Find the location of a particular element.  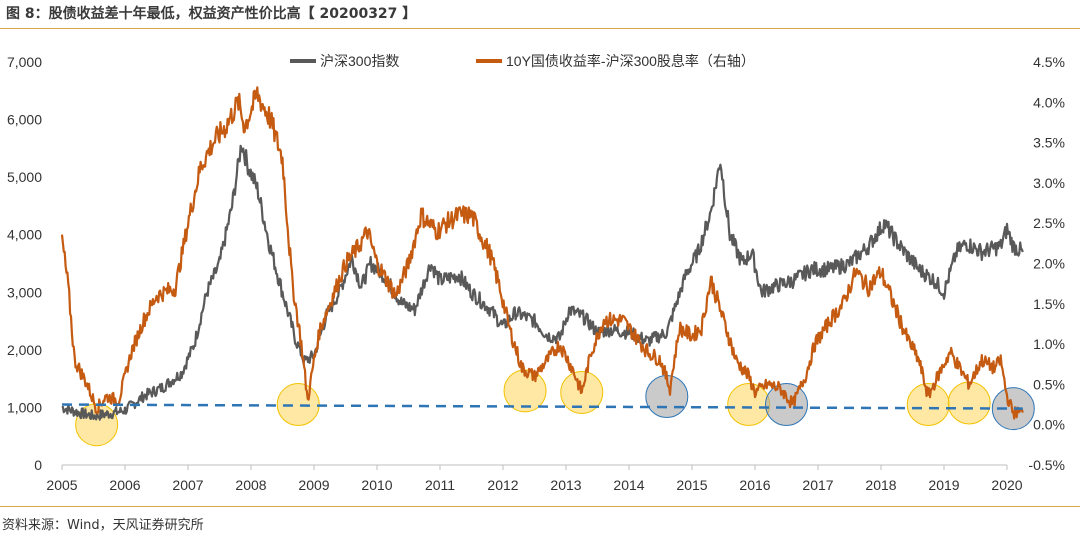

page-title: 图 8：股债收益差十年最低，权益资产性价比高【 20200327 】 is located at coordinates (211, 14).